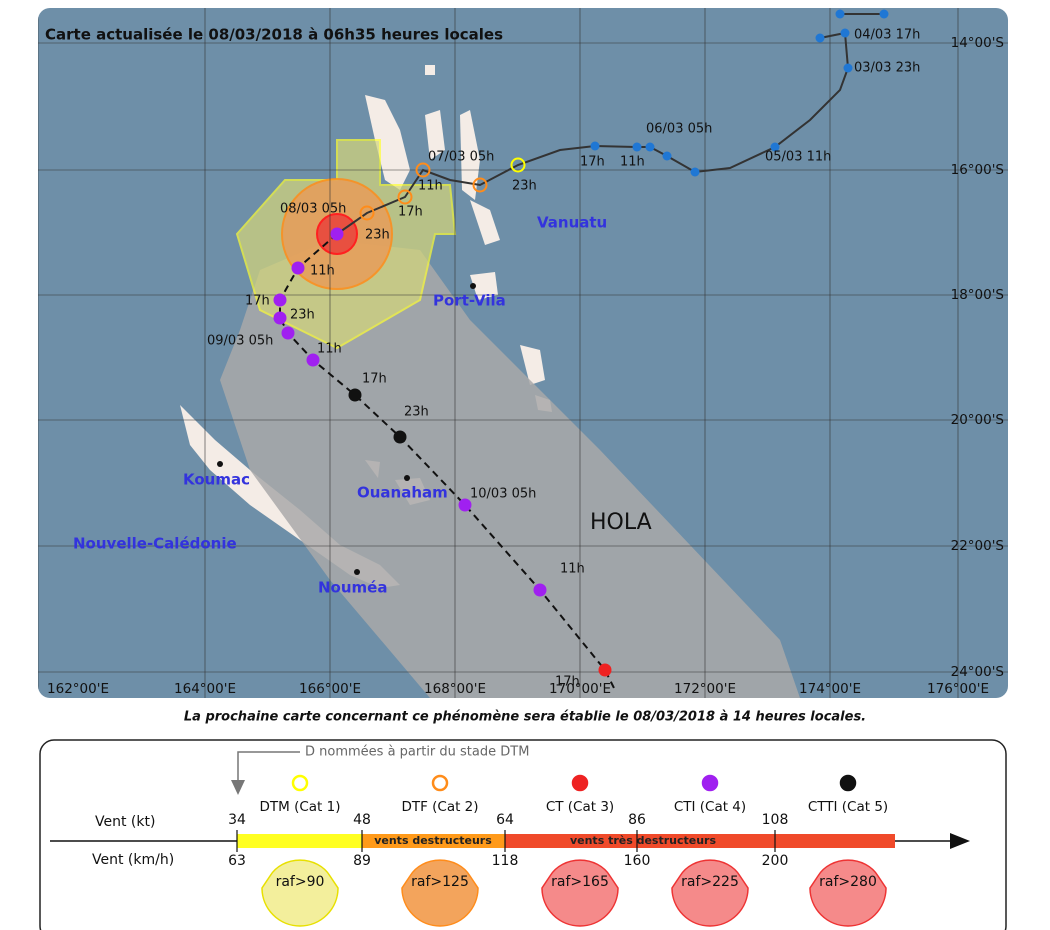 This screenshot has width=1050, height=930. I want to click on place-label: Port-Vila, so click(469, 301).